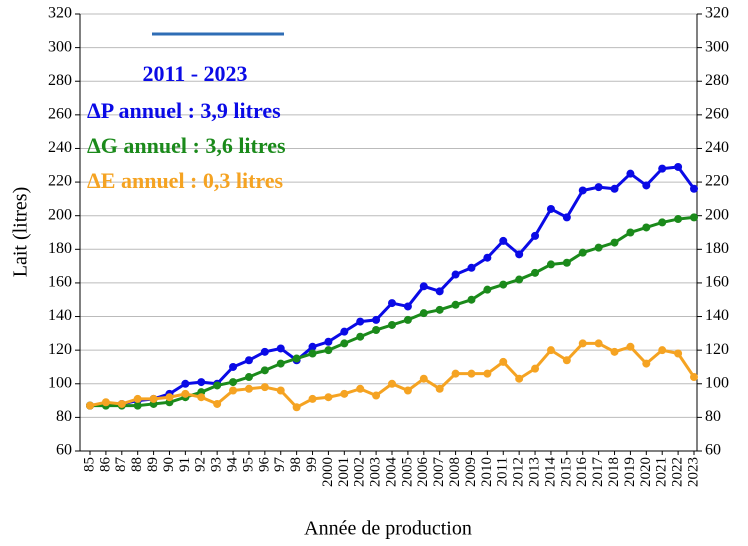  What do you see at coordinates (185, 180) in the screenshot?
I see `annotation: ΔE annuel : 0,3 litres` at bounding box center [185, 180].